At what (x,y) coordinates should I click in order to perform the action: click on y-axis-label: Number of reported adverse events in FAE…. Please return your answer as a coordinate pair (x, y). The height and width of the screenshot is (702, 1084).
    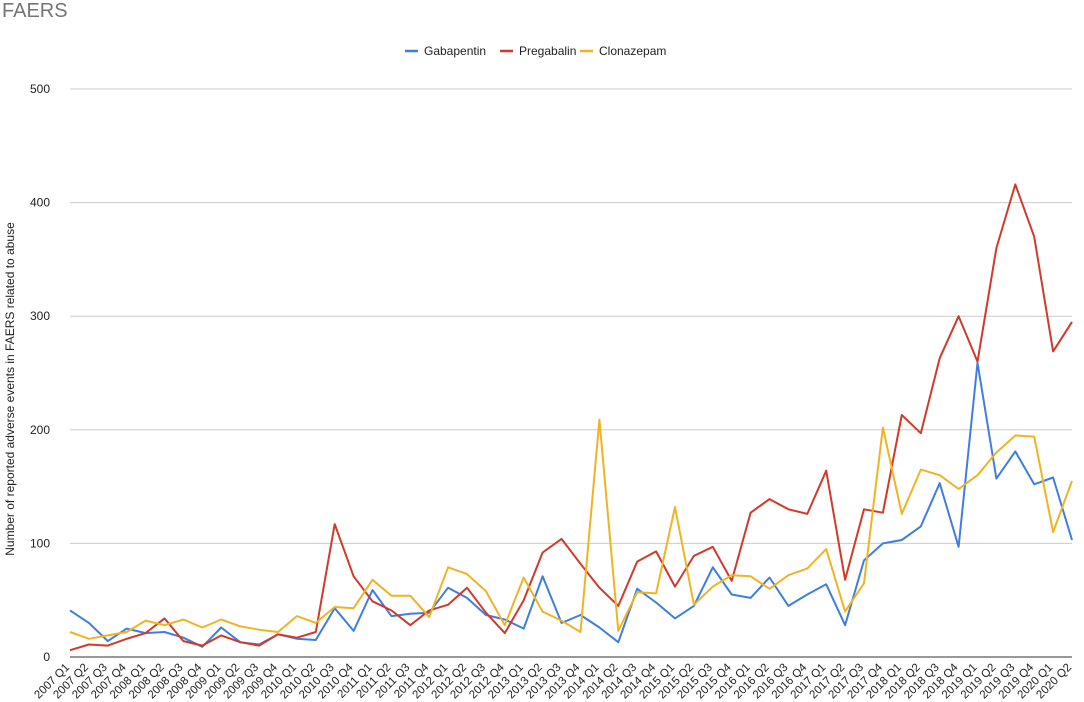
    Looking at the image, I should click on (10, 389).